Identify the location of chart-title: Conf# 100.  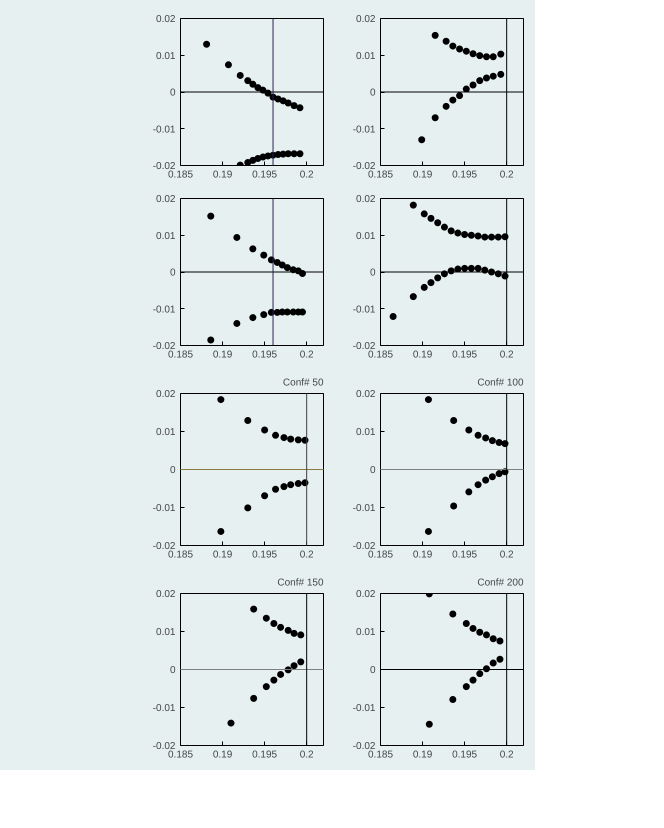
(500, 383).